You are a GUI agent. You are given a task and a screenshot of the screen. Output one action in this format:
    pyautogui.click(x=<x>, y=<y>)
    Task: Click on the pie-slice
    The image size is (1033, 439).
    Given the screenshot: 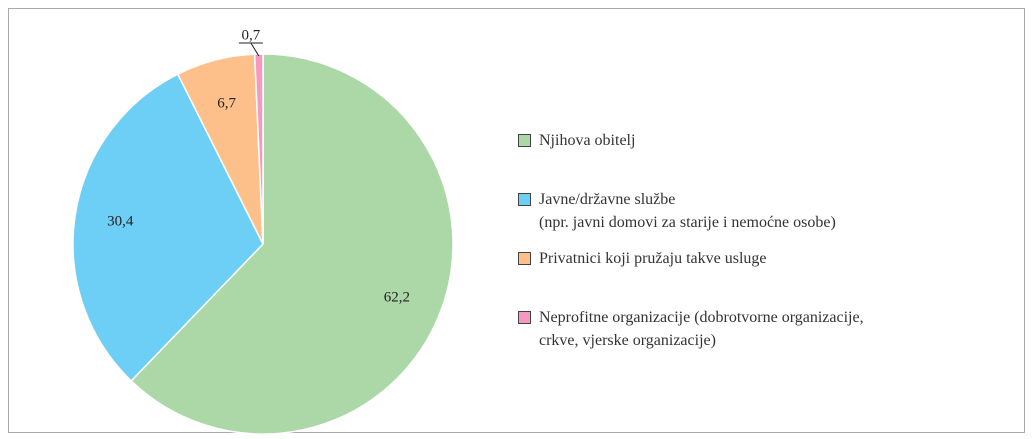 What is the action you would take?
    pyautogui.click(x=258, y=149)
    